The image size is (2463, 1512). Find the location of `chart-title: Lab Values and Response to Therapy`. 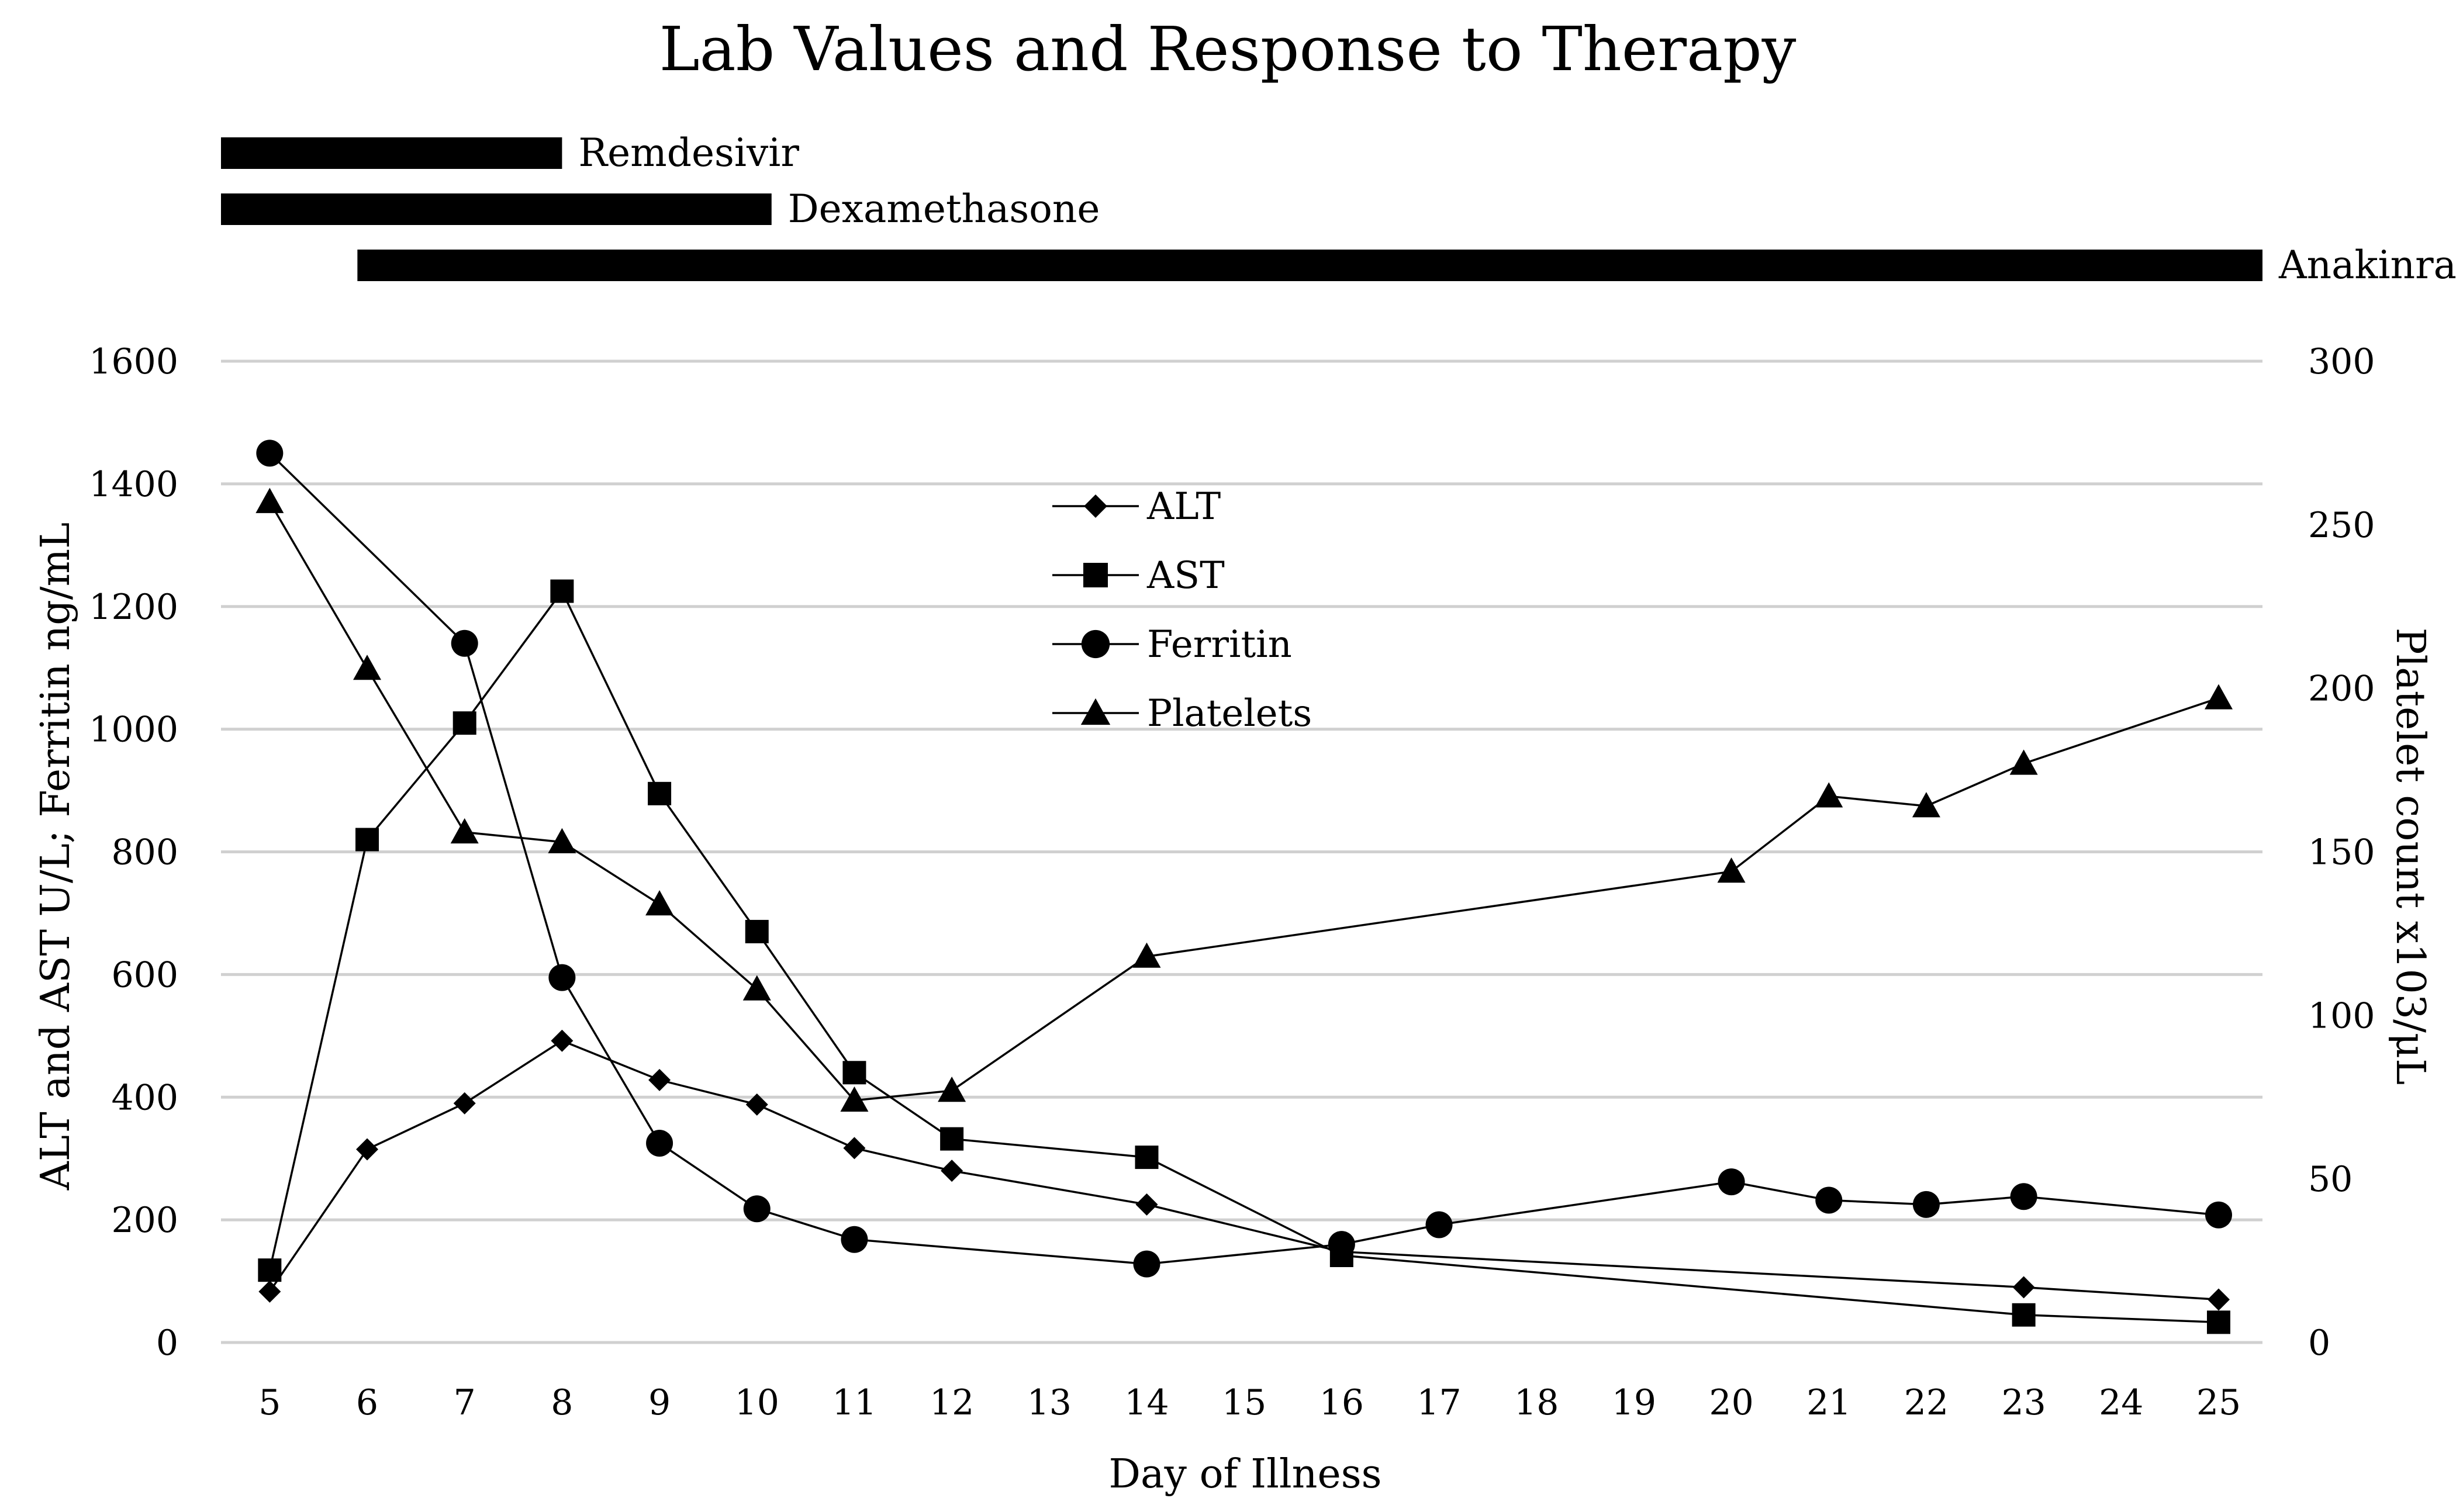

chart-title: Lab Values and Response to Therapy is located at coordinates (1228, 49).